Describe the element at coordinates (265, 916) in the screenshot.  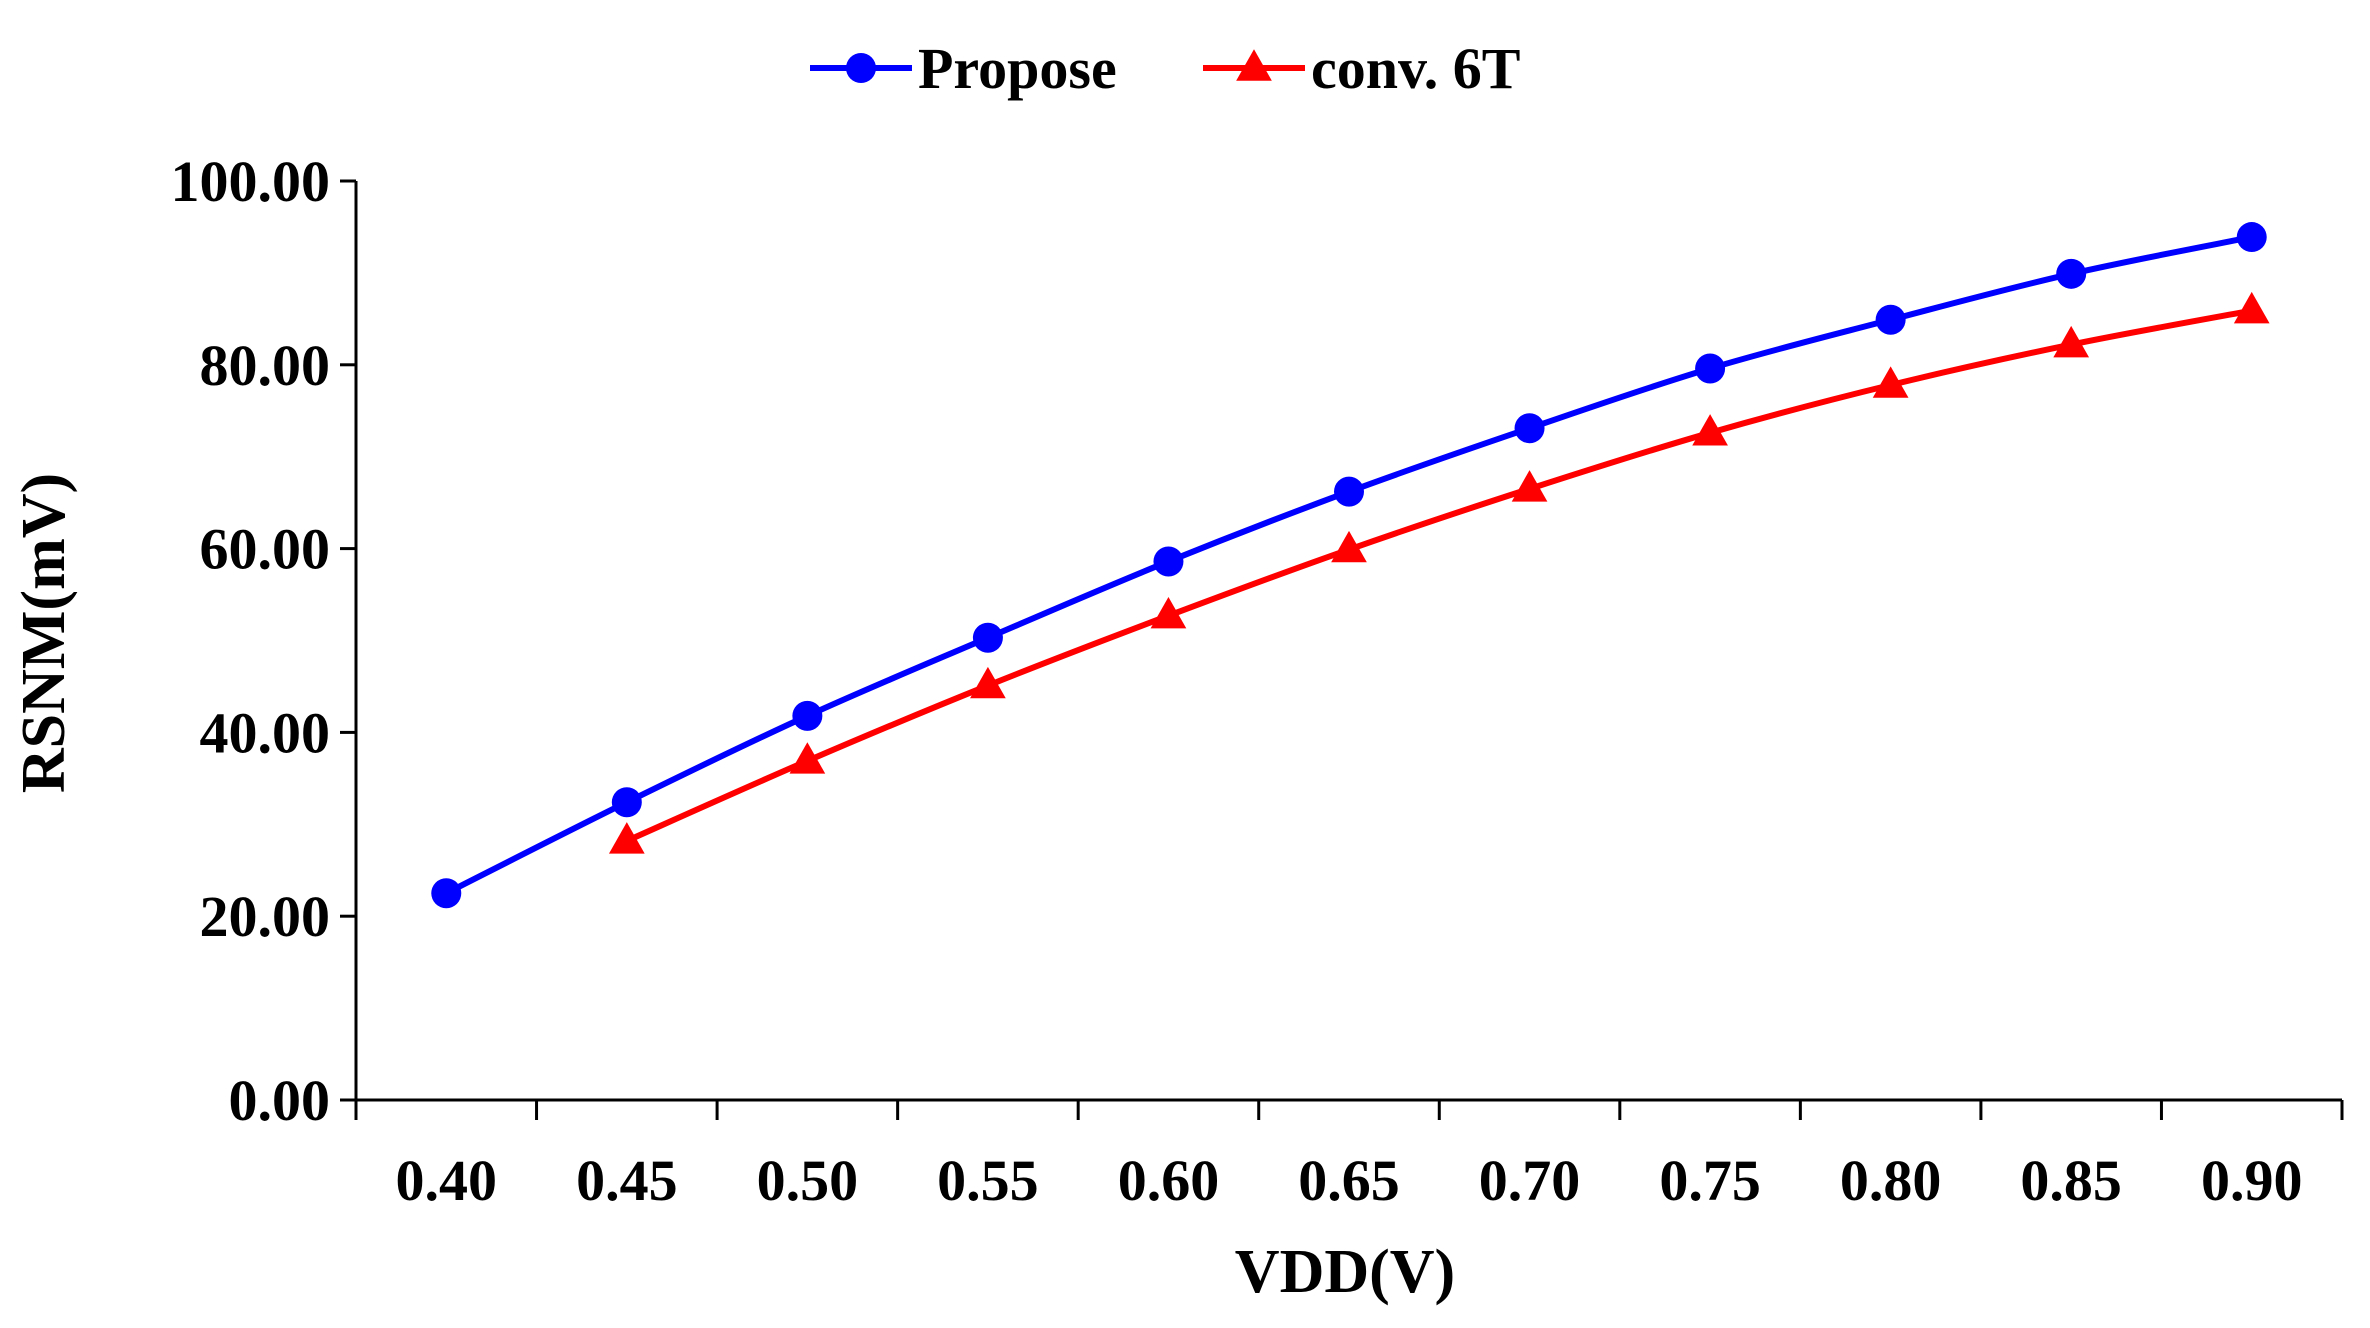
I see `y-tick-label: 20.00` at that location.